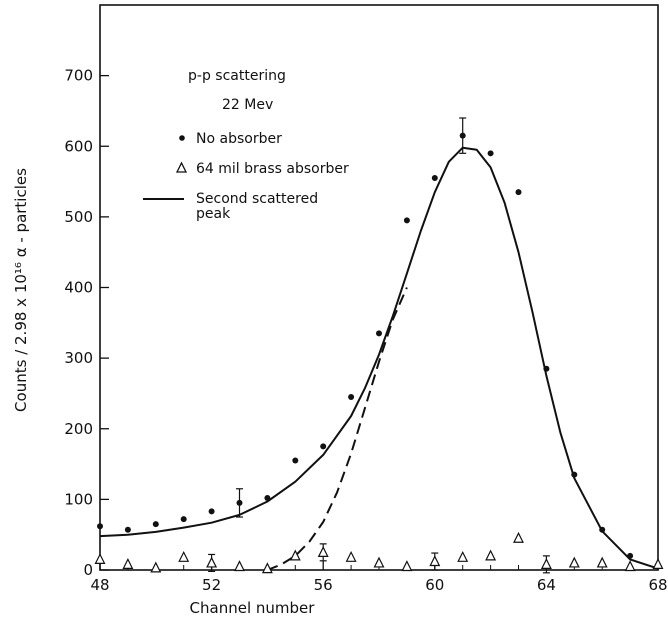  I want to click on y-axis-label: Counts / 2.98 x 10¹⁶ α - particles, so click(21, 290).